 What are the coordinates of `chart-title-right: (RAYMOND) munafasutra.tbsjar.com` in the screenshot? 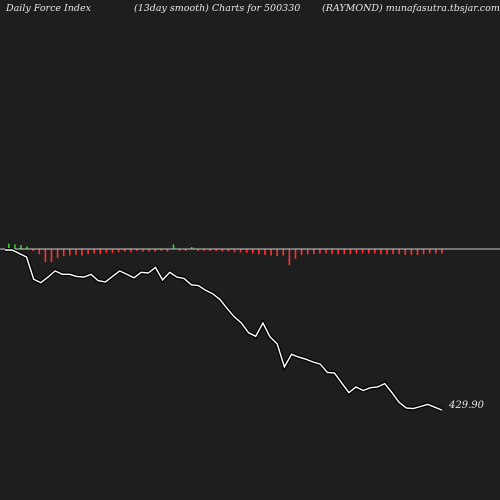 It's located at (411, 8).